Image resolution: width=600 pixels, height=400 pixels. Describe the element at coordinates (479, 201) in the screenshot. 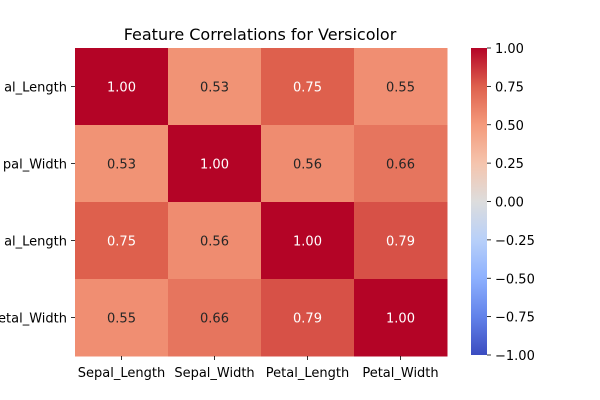

I see `colorbar` at that location.